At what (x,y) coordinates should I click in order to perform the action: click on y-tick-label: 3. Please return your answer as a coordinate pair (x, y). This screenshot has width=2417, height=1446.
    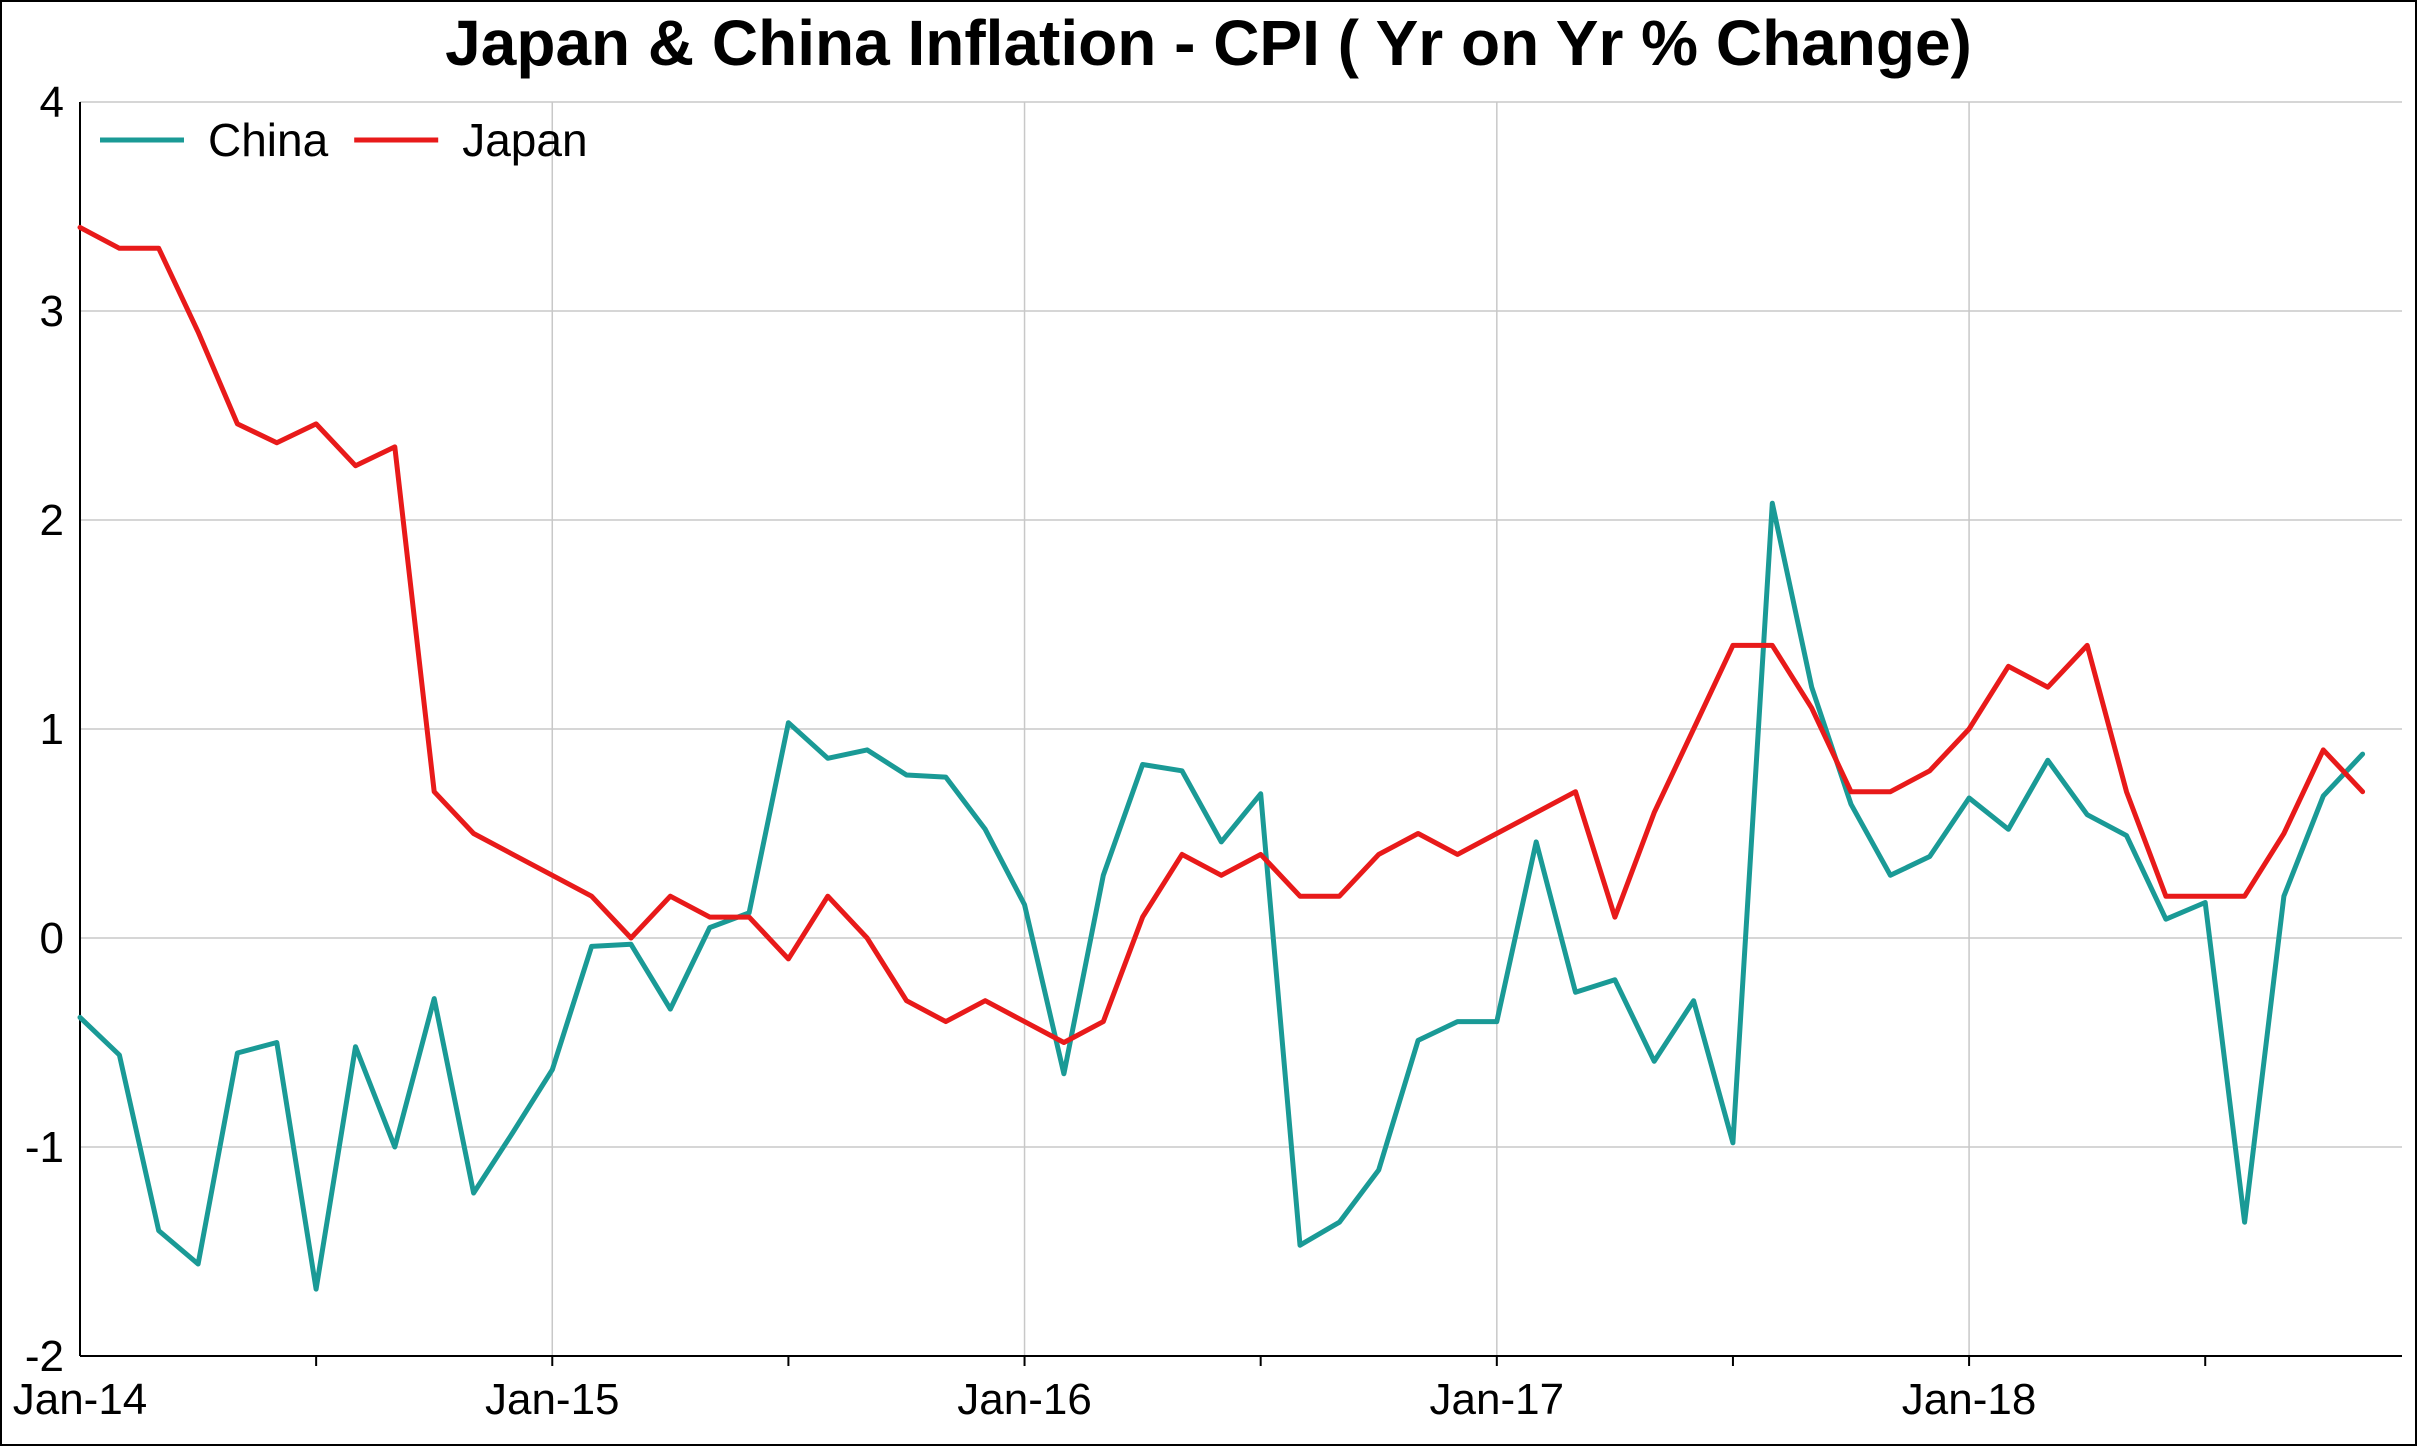
    Looking at the image, I should click on (52, 311).